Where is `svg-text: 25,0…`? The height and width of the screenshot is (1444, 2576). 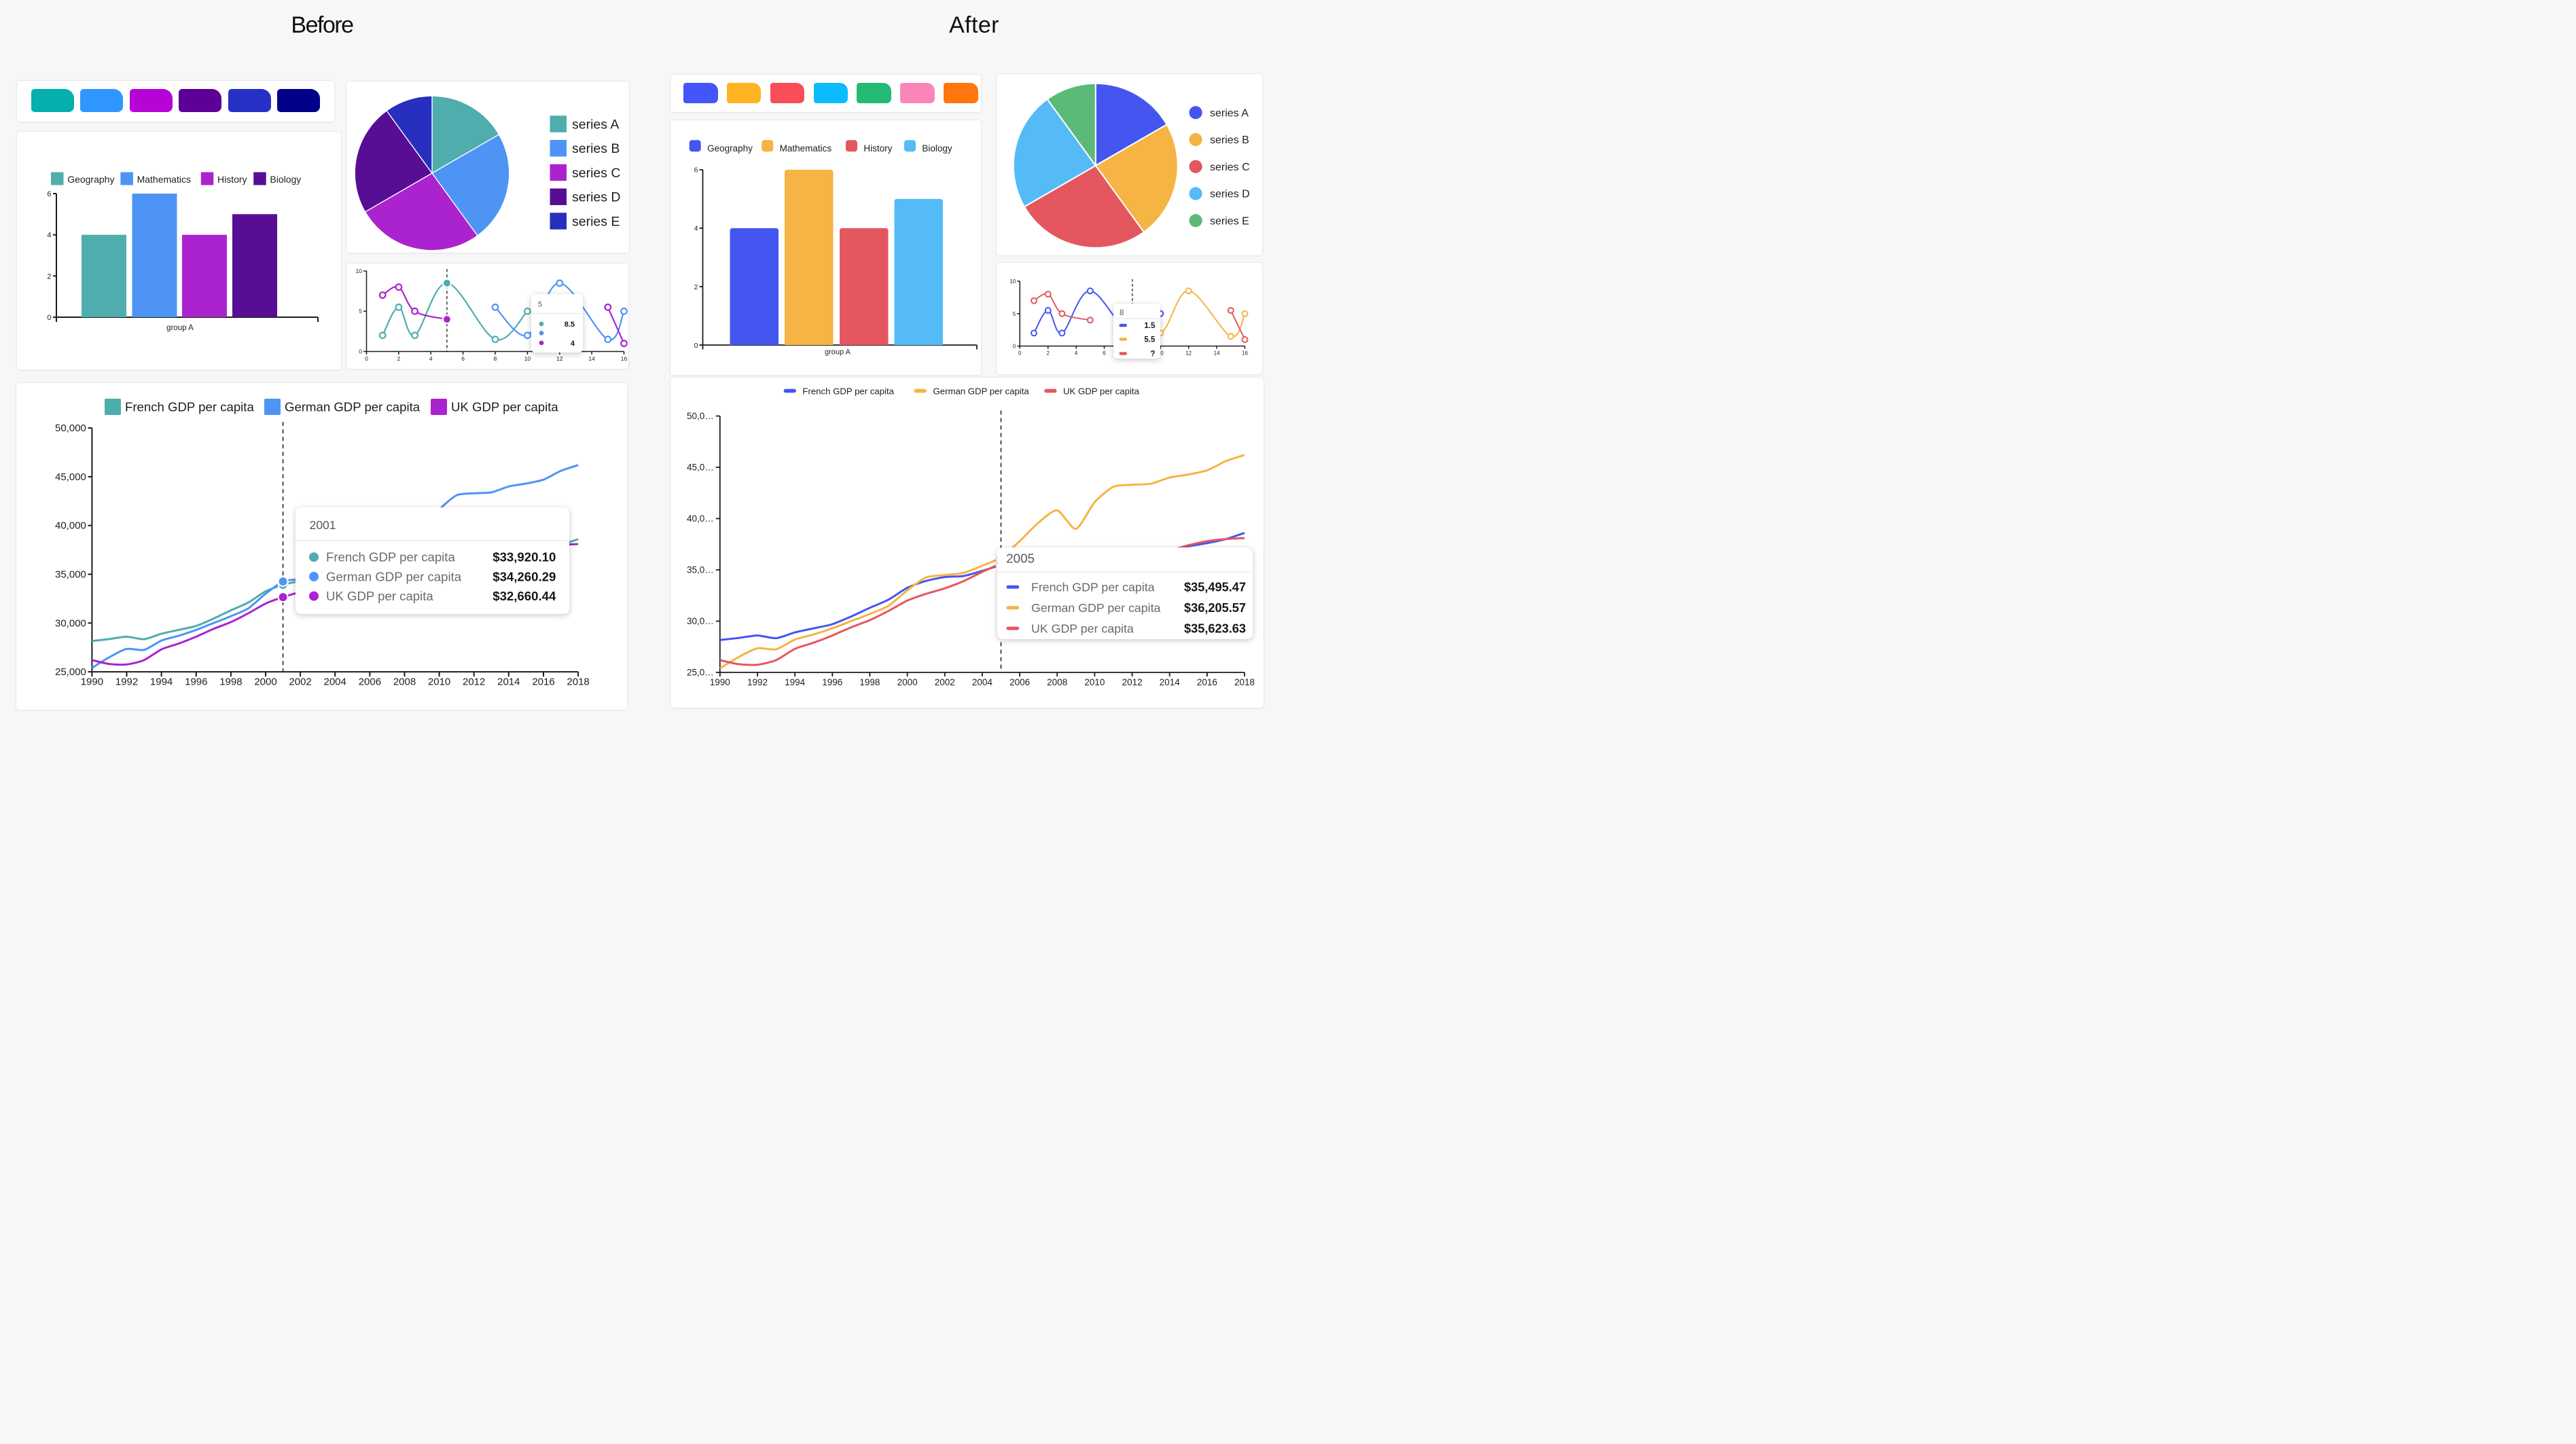
svg-text: 25,0… is located at coordinates (700, 673).